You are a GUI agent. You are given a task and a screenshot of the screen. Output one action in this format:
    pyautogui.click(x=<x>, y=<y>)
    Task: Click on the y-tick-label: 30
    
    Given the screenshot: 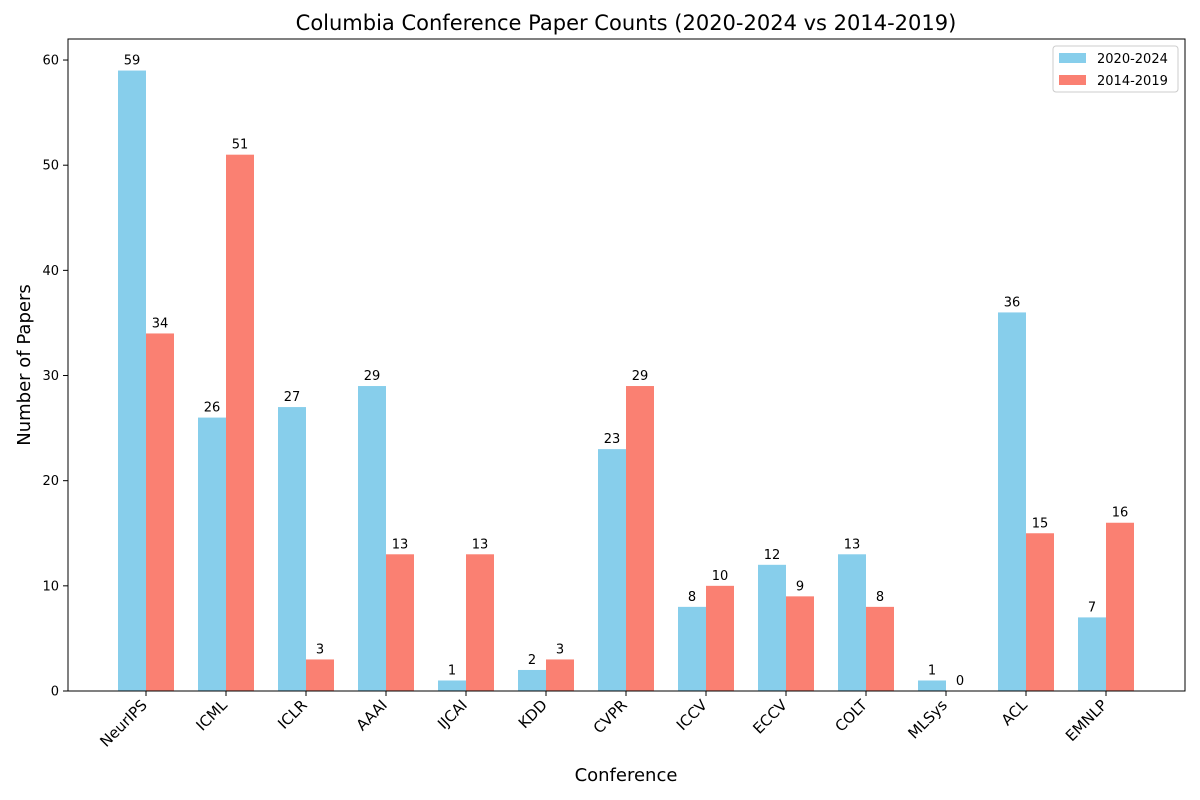 What is the action you would take?
    pyautogui.click(x=50, y=376)
    